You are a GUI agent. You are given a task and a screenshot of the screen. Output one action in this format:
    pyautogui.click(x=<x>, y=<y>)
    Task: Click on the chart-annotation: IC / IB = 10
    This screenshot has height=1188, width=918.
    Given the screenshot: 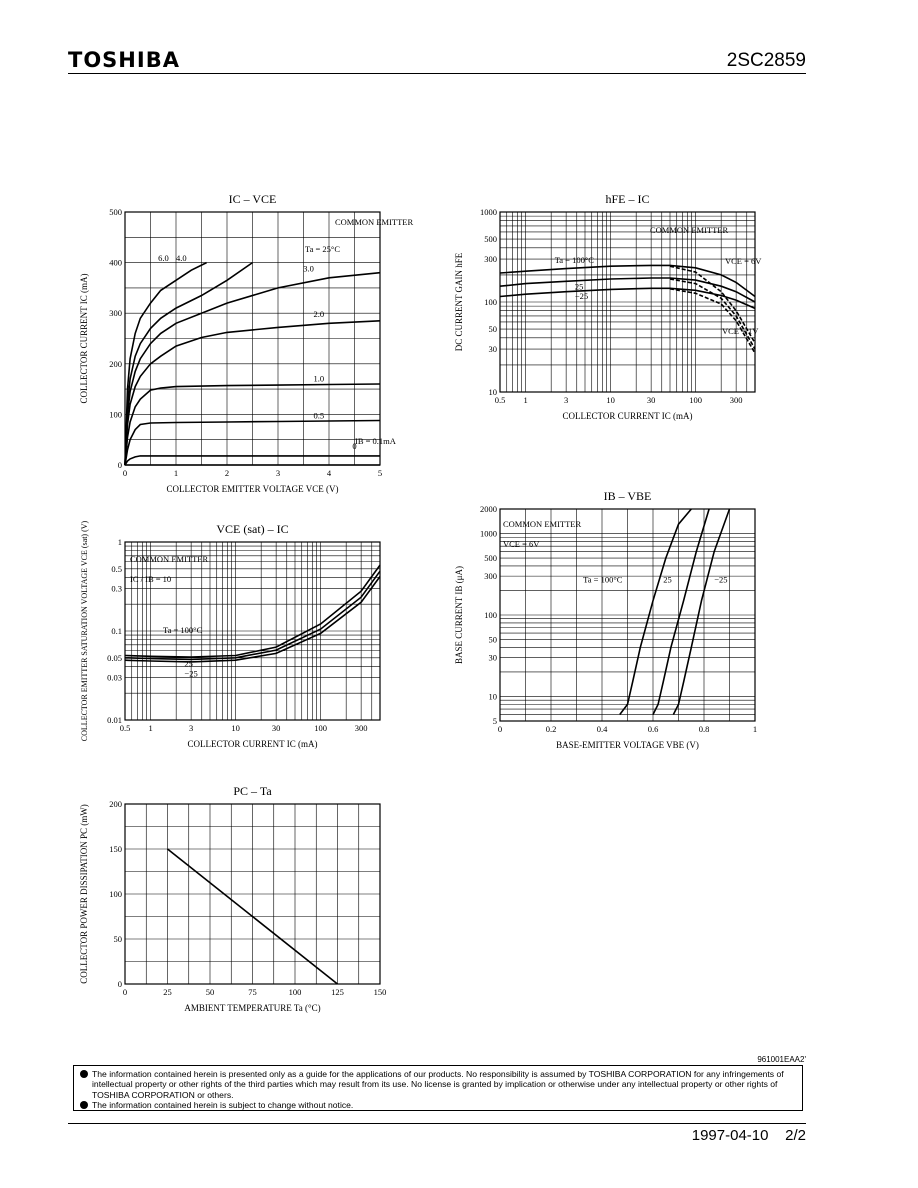 What is the action you would take?
    pyautogui.click(x=150, y=579)
    